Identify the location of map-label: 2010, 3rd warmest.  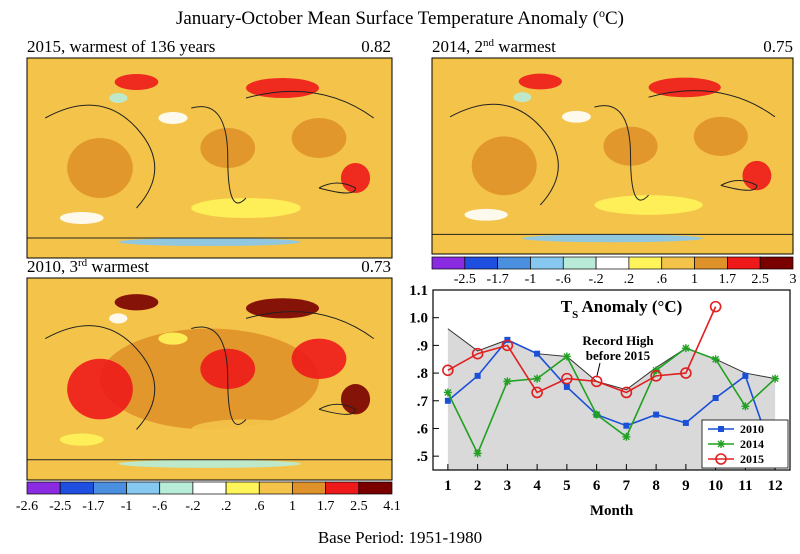
(88, 266).